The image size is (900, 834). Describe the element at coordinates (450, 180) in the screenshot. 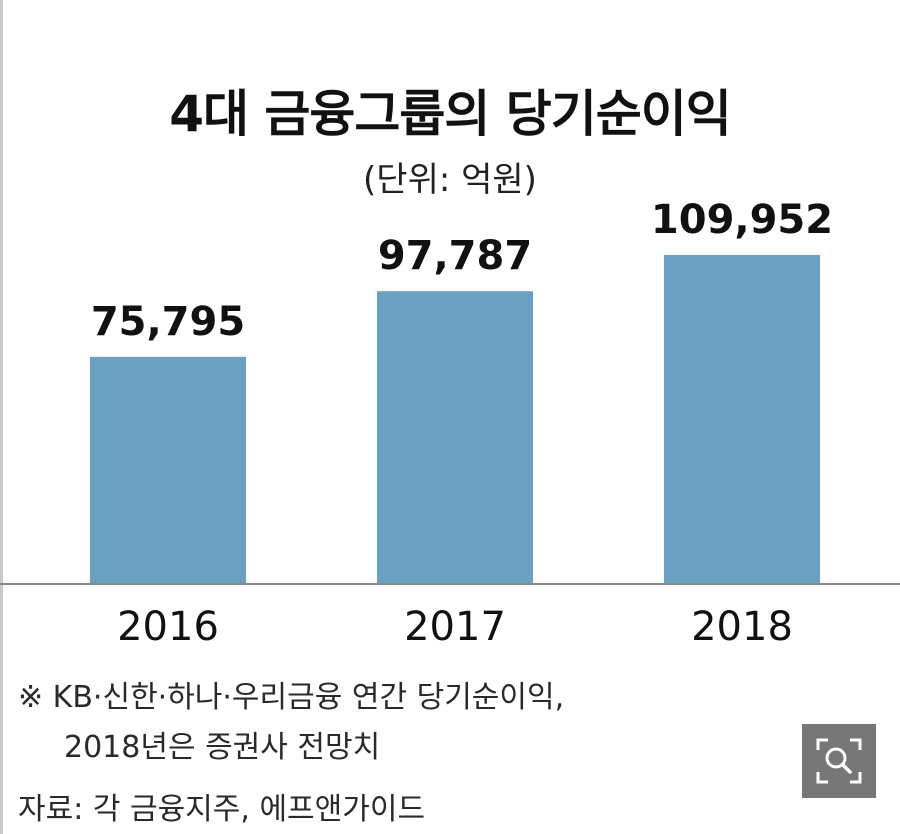

I see `unit-label: (단위: 억원)` at that location.